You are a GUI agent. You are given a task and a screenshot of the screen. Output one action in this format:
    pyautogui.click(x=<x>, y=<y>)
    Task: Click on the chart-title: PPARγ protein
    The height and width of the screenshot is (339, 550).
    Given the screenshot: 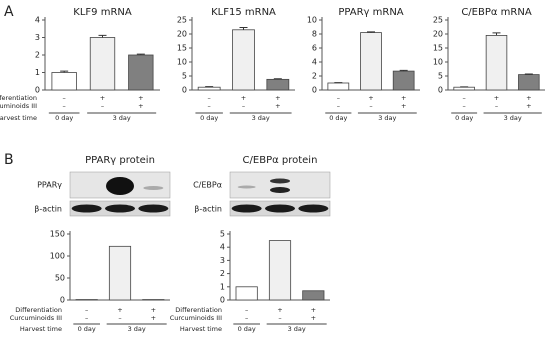 What is the action you would take?
    pyautogui.click(x=120, y=160)
    